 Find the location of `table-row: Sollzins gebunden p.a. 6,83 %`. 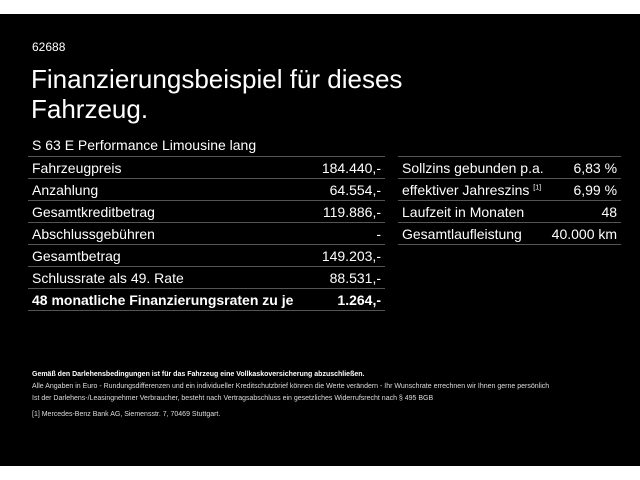

table-row: Sollzins gebunden p.a. 6,83 % is located at coordinates (510, 167).